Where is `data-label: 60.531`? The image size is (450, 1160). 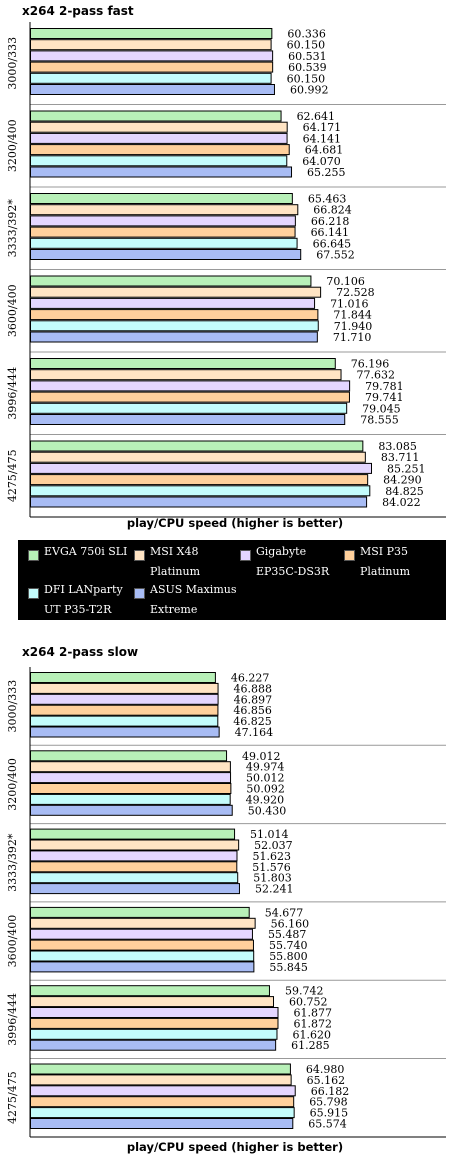 data-label: 60.531 is located at coordinates (307, 56).